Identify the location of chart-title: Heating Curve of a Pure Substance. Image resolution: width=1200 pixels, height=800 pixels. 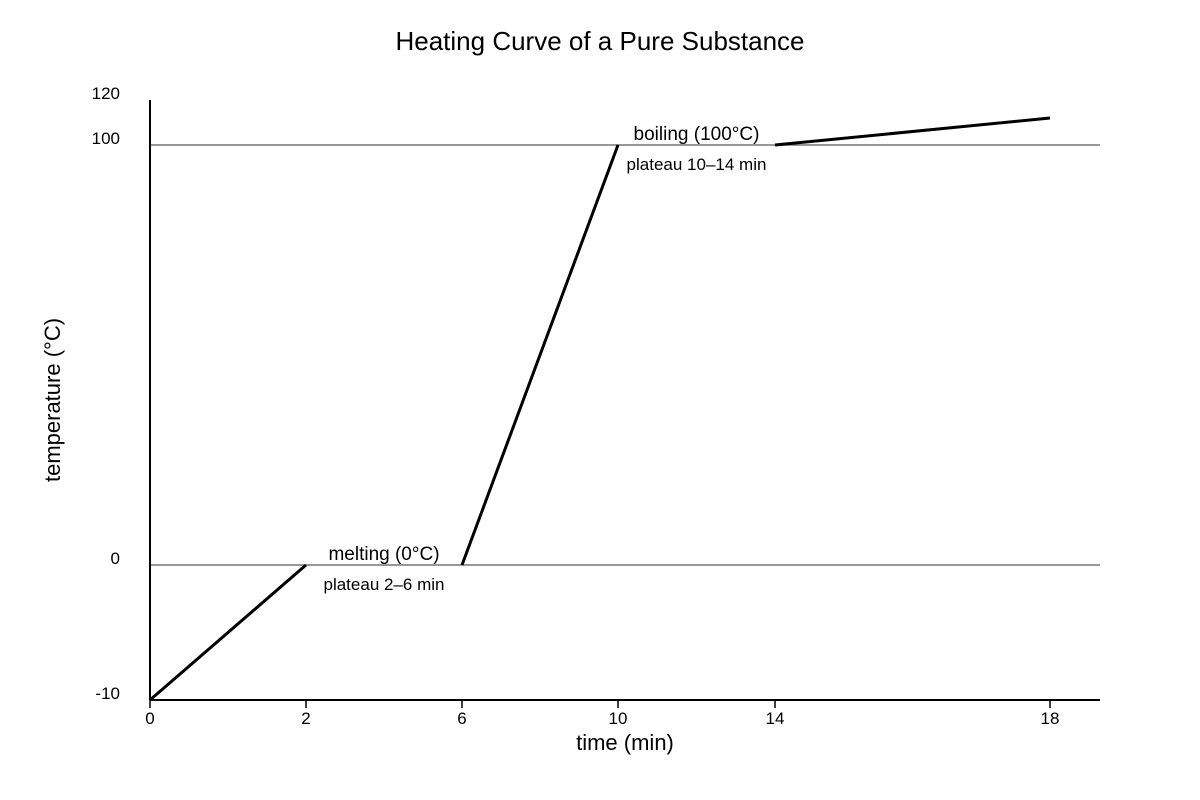
(599, 41).